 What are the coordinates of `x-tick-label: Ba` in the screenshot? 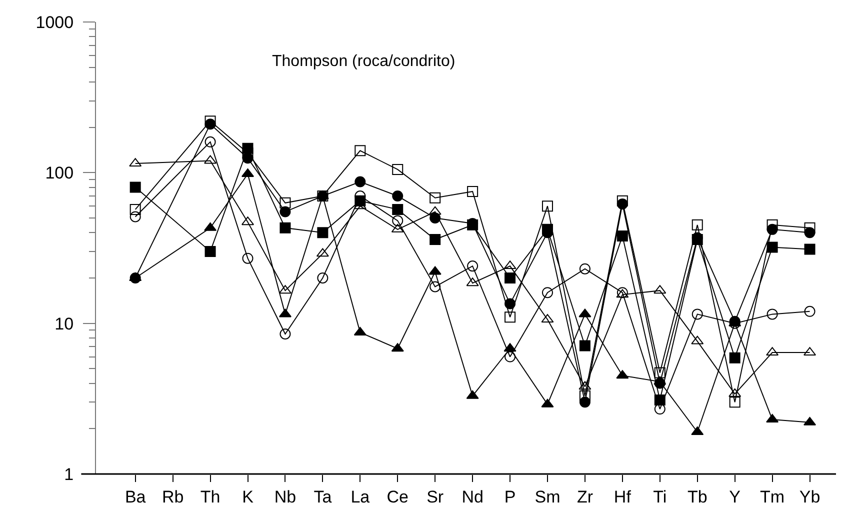 It's located at (135, 496).